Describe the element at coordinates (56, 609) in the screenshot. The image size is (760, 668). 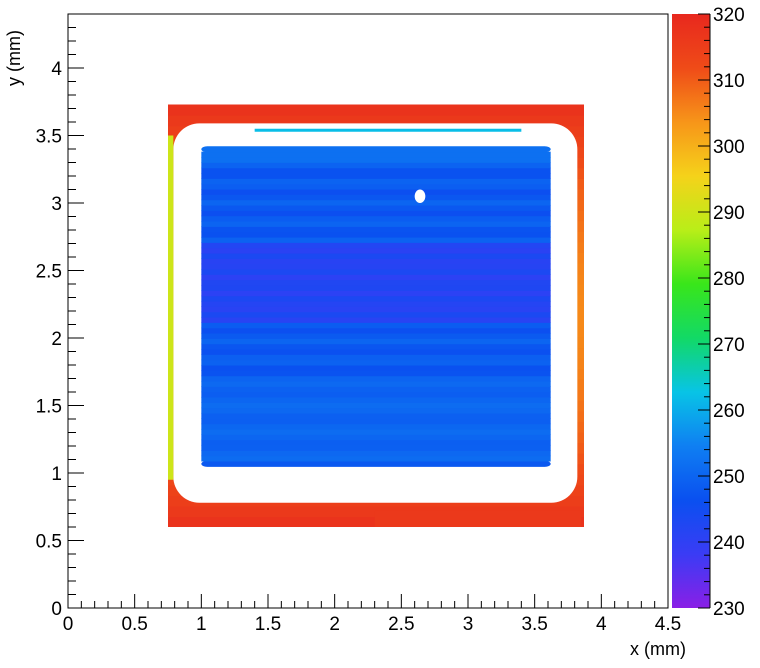
I see `y-tick-label: 0` at that location.